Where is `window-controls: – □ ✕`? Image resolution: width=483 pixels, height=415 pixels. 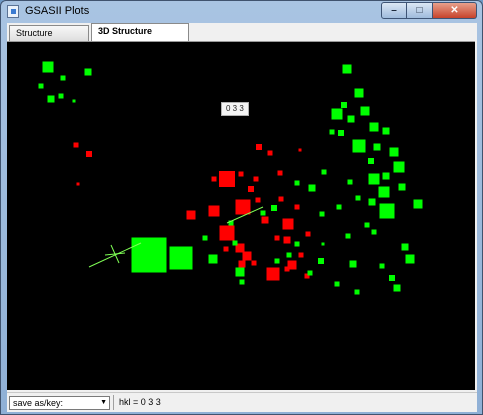
window-controls: – □ ✕ is located at coordinates (429, 10).